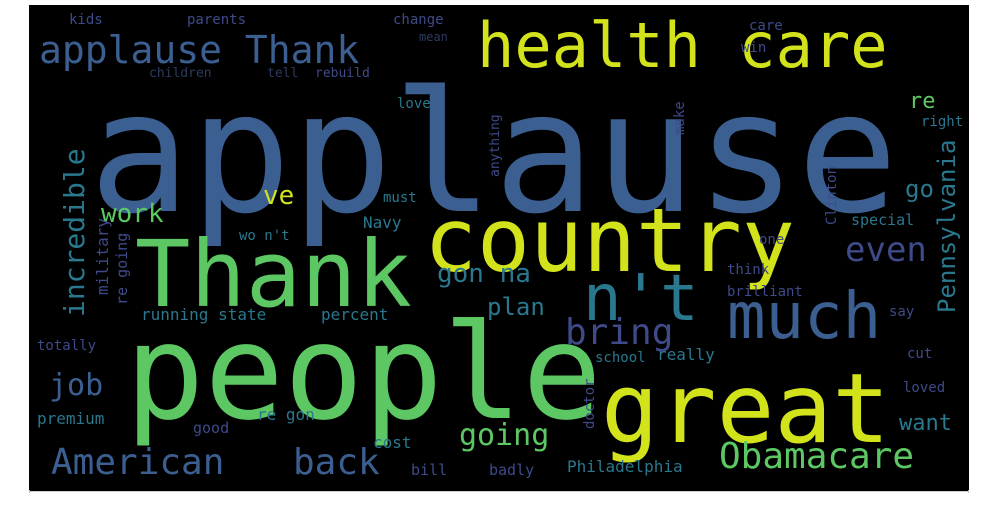 This screenshot has height=511, width=1000. Describe the element at coordinates (433, 37) in the screenshot. I see `word-mean: mean` at that location.